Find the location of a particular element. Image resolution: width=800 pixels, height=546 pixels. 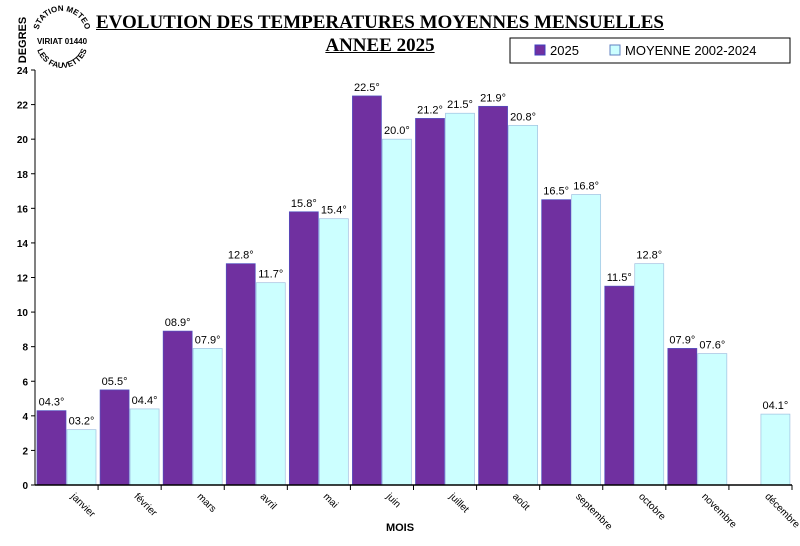

y-tick-label: 12 is located at coordinates (23, 279).